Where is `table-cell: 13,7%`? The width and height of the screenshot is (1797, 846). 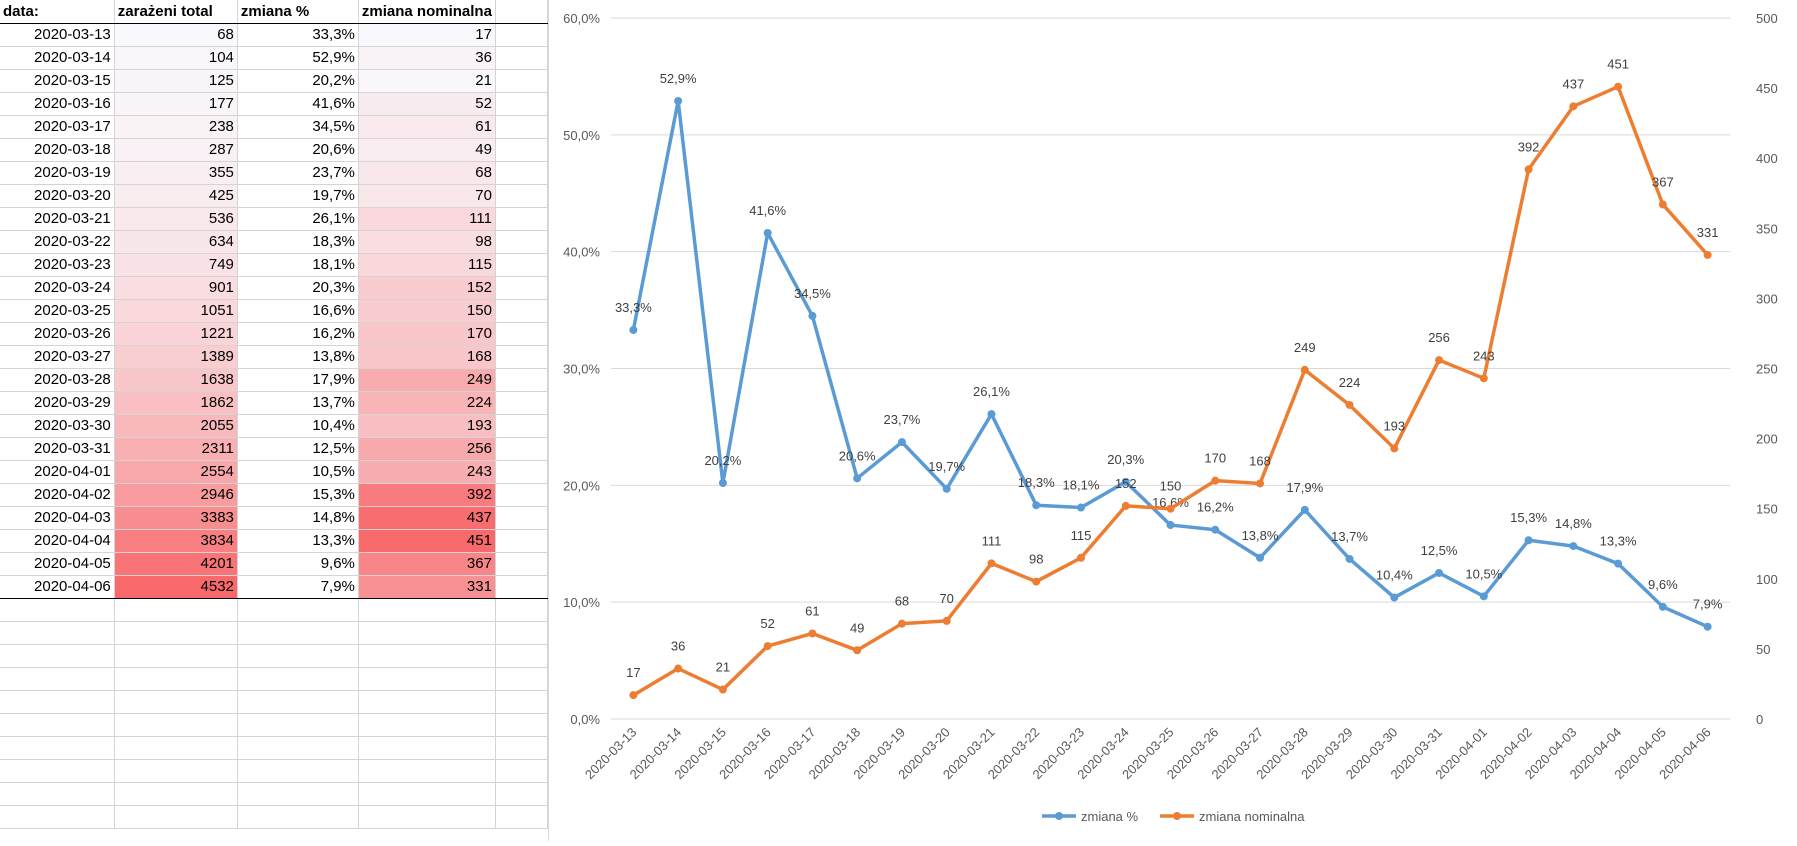
table-cell: 13,7% is located at coordinates (298, 403).